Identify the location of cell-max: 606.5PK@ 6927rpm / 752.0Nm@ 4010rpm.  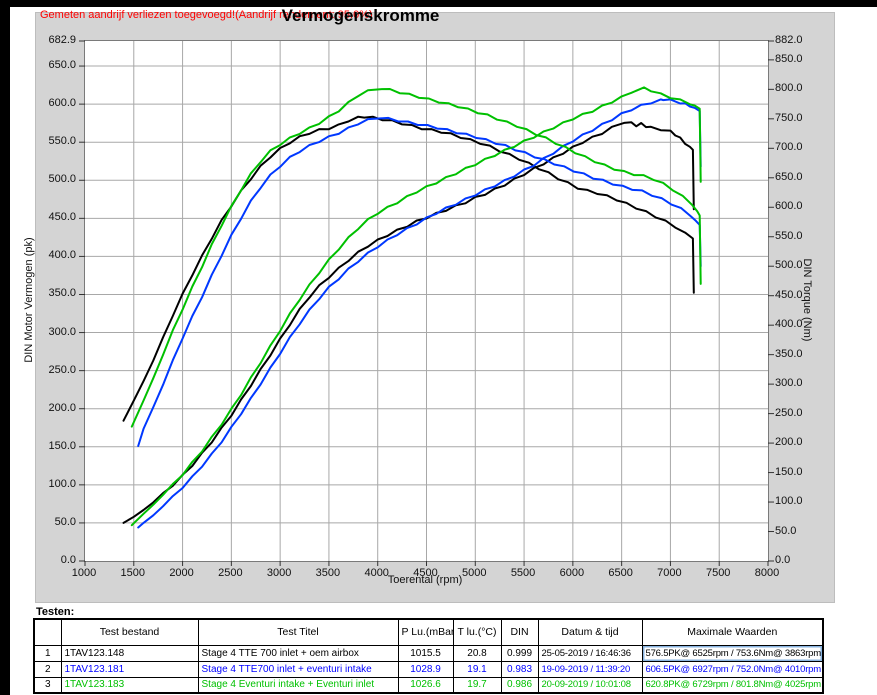
(732, 669).